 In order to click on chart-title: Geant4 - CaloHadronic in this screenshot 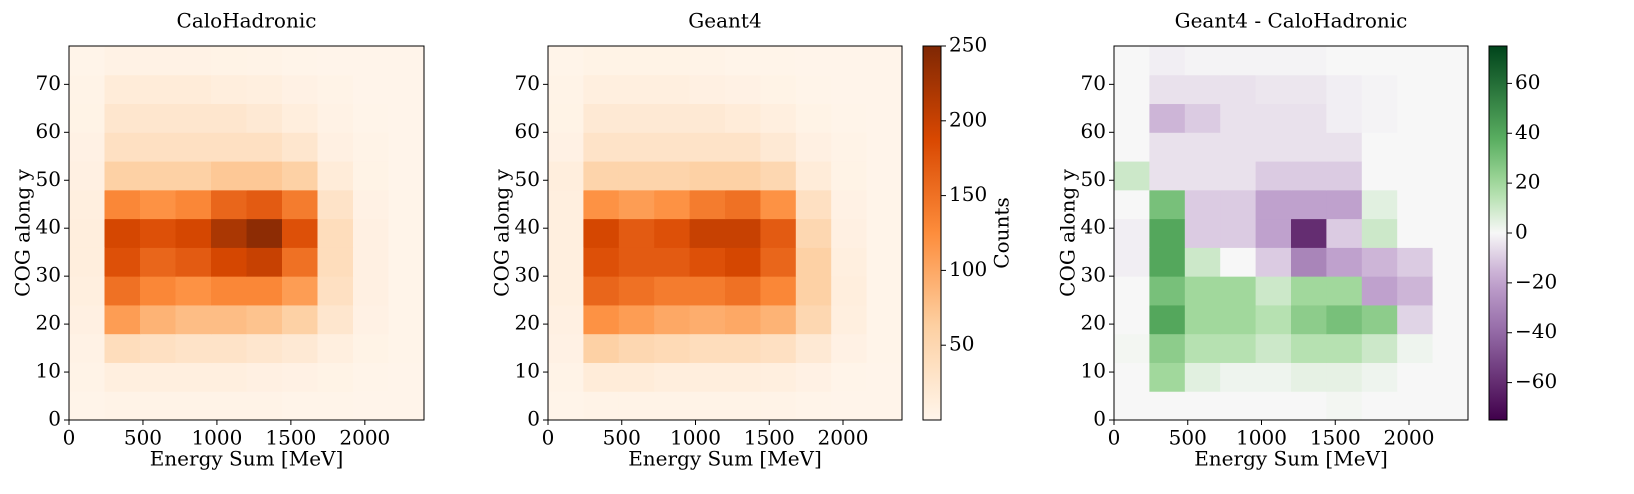, I will do `click(1291, 21)`.